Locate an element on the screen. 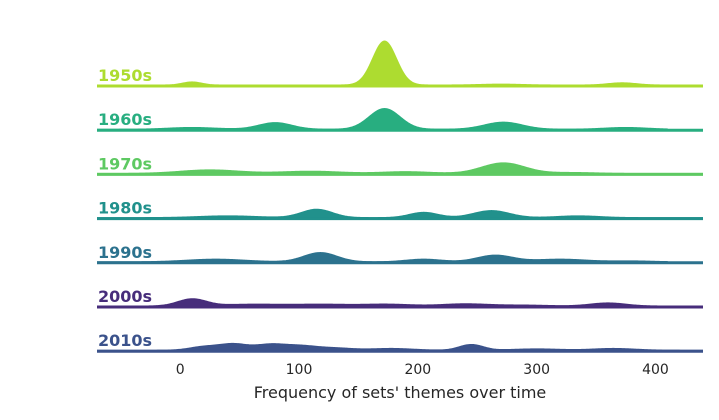 This screenshot has width=719, height=420. row-label-2000s: 2000s is located at coordinates (125, 296).